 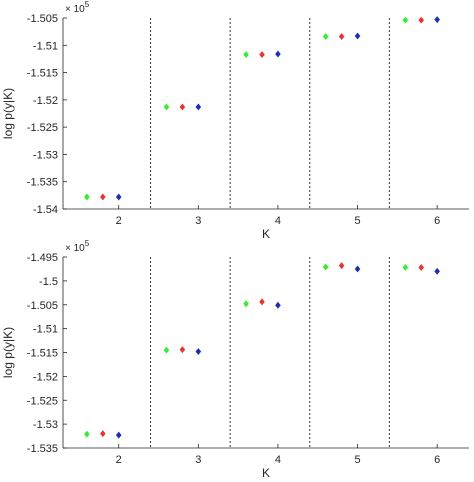 I want to click on y-tick-label: -1.495, so click(x=42, y=258).